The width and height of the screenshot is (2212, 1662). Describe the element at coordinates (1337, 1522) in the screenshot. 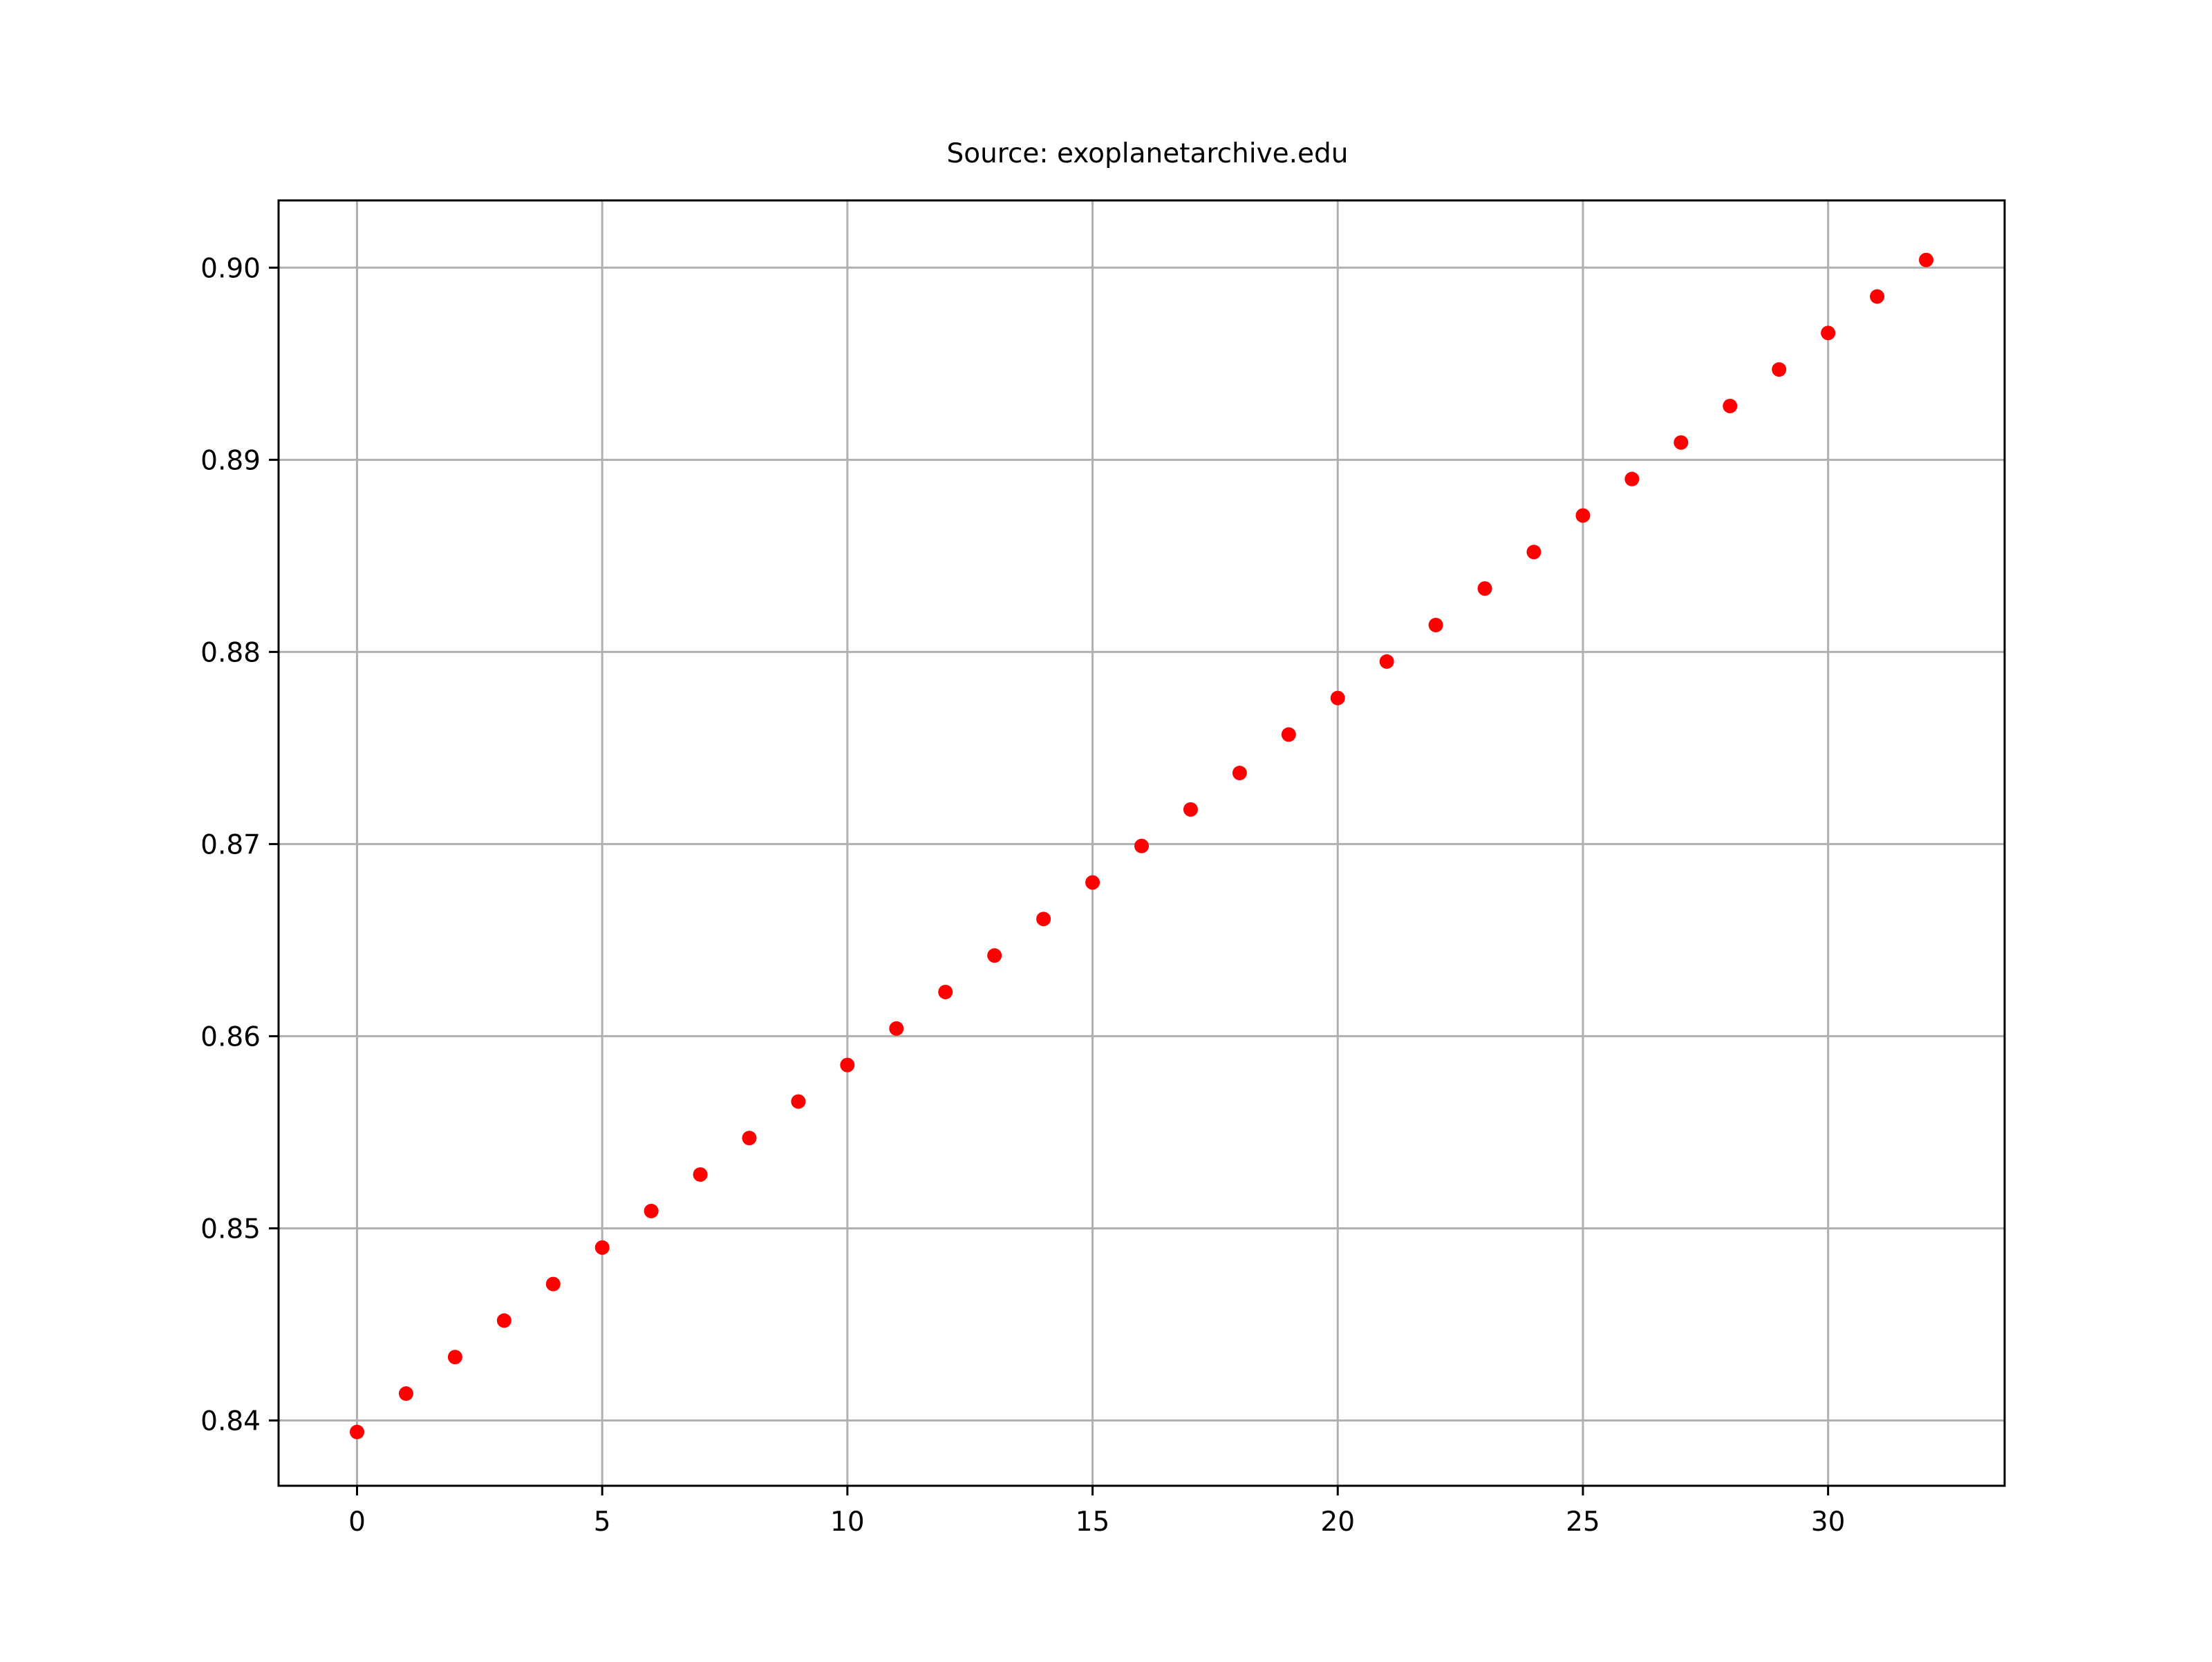

I see `x-tick-label: 20` at that location.